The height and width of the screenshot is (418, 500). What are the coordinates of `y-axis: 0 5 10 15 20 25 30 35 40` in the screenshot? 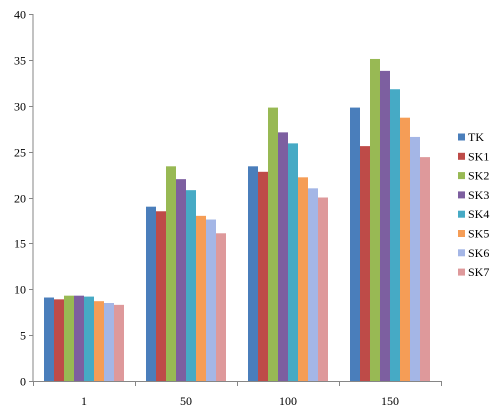 It's located at (24, 198).